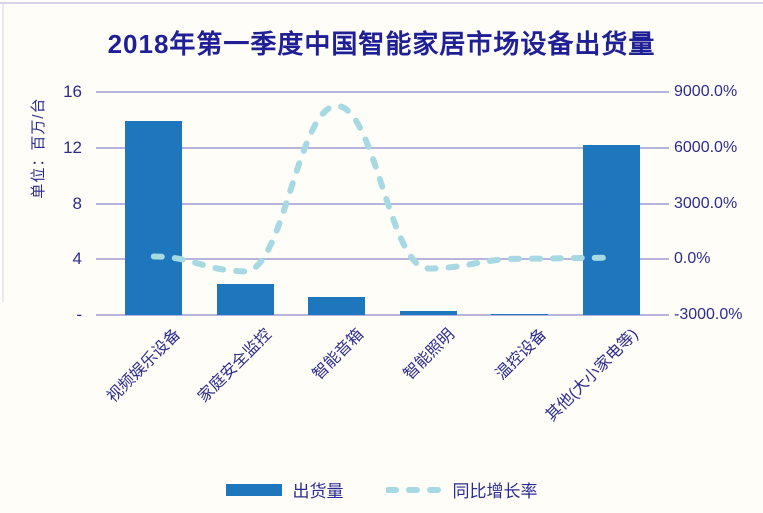  Describe the element at coordinates (143, 366) in the screenshot. I see `x-axis-category-label: 视频娱乐设备` at that location.